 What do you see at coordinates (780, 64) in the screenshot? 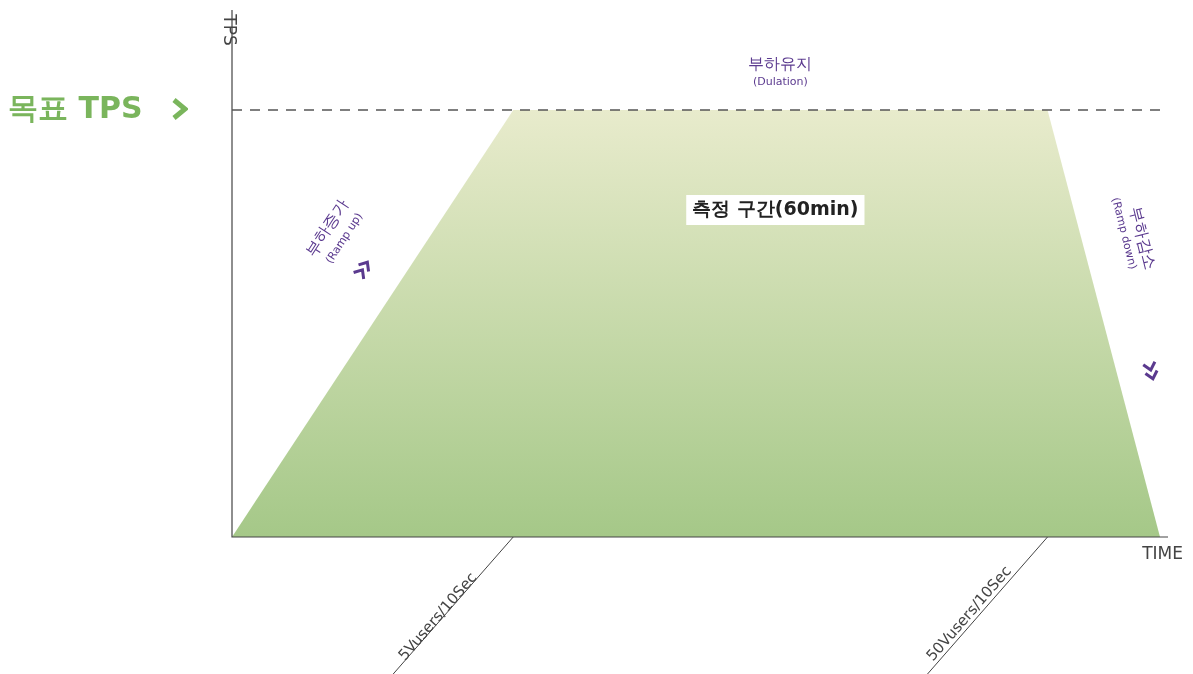
I see `text: 부하유지` at bounding box center [780, 64].